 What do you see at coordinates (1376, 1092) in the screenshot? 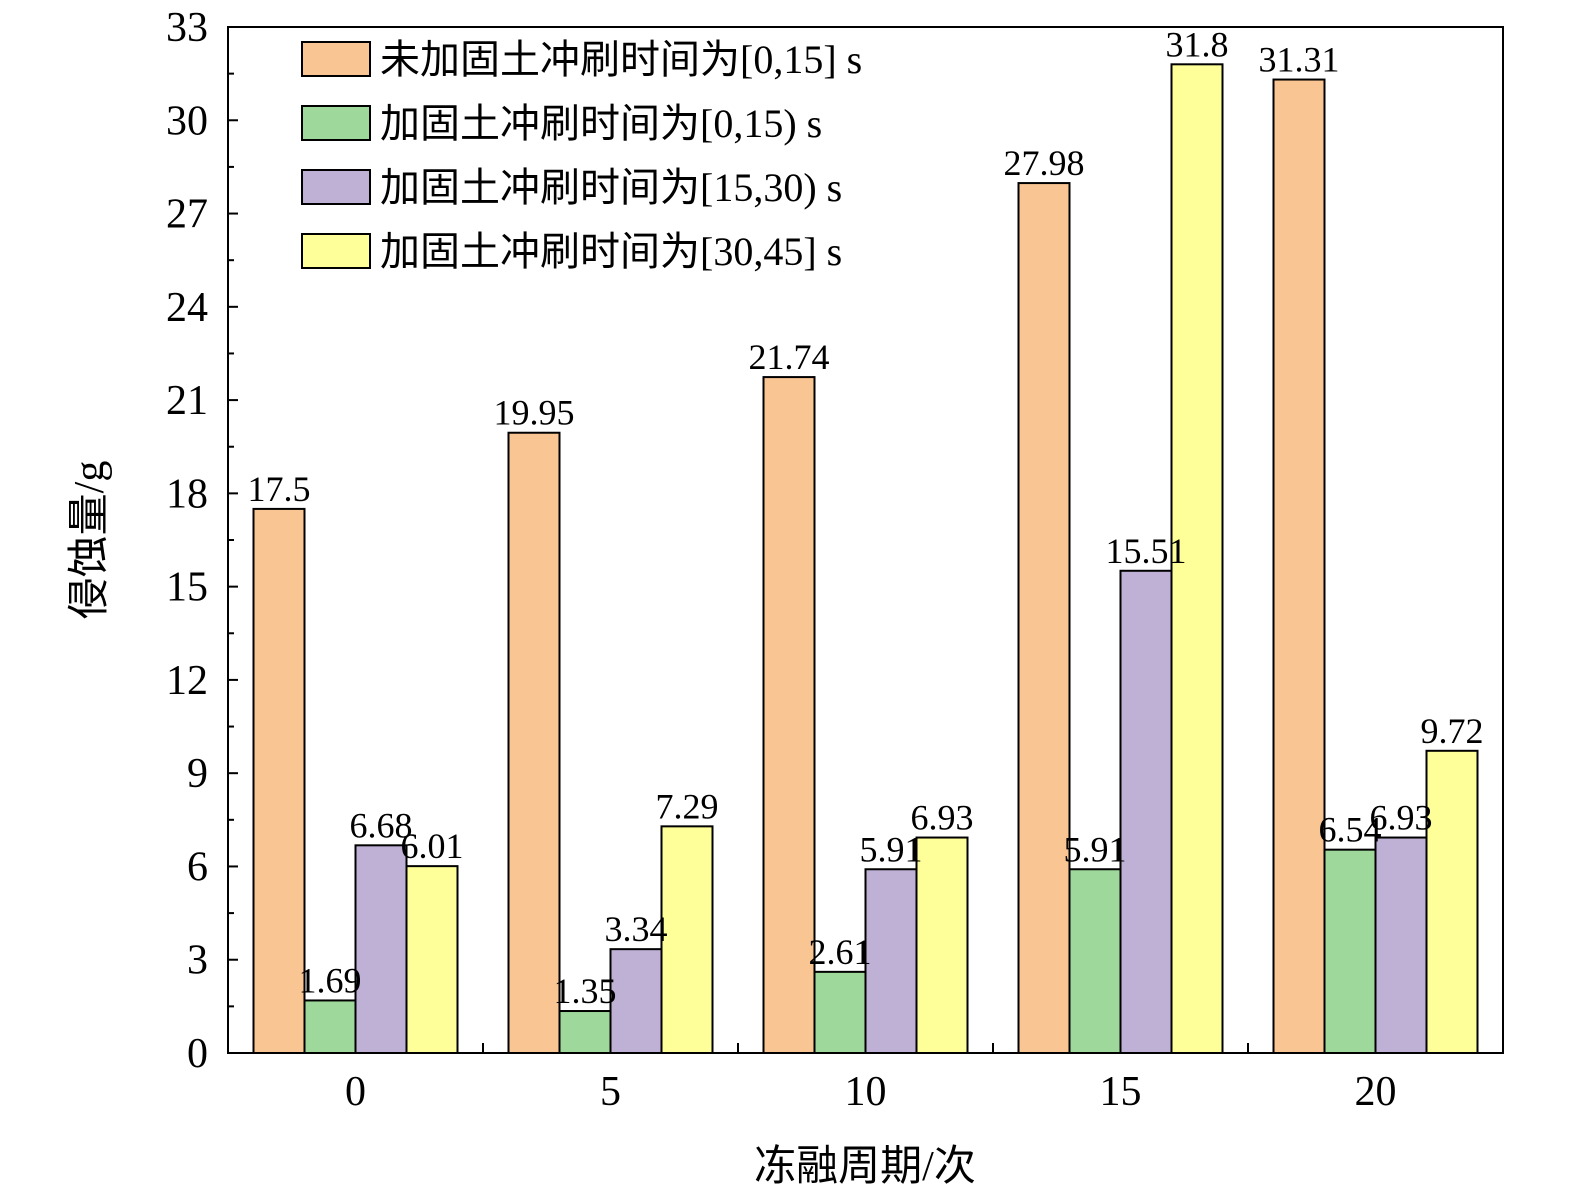
I see `x-tick-label: 20` at bounding box center [1376, 1092].